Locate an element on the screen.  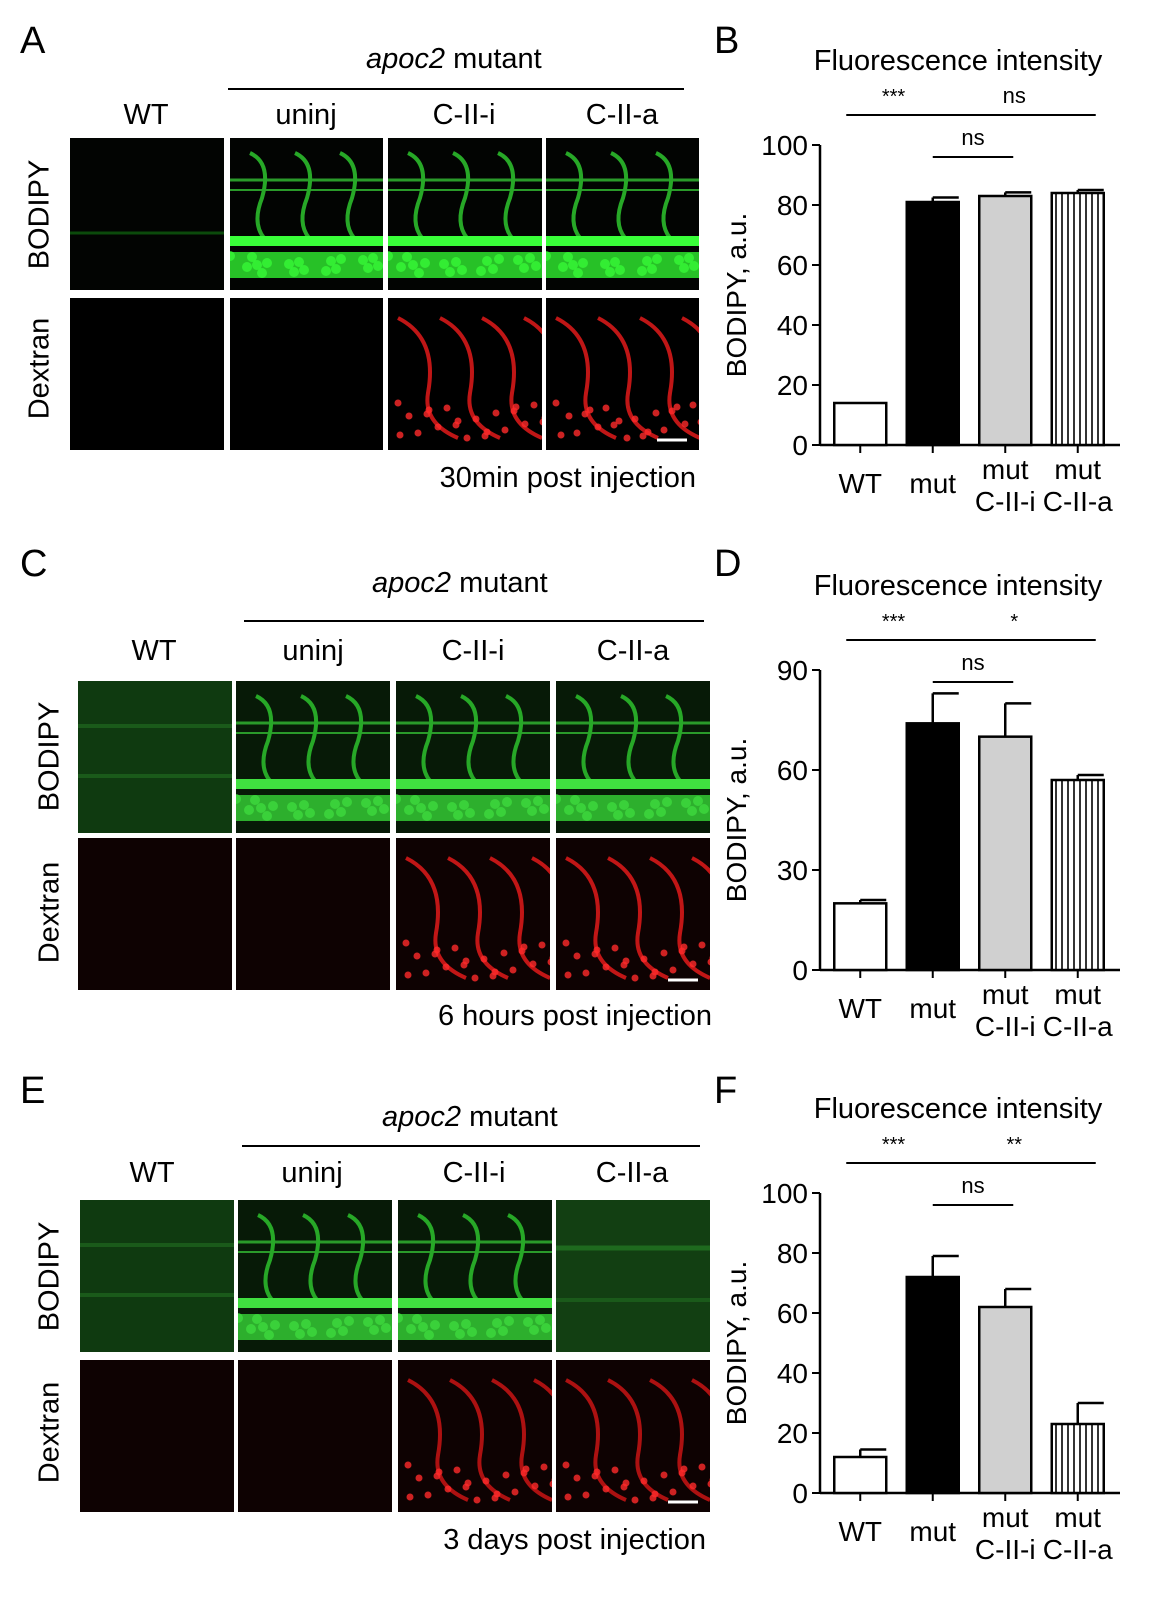
micrograph-dextran-uninj-a is located at coordinates (306, 374).